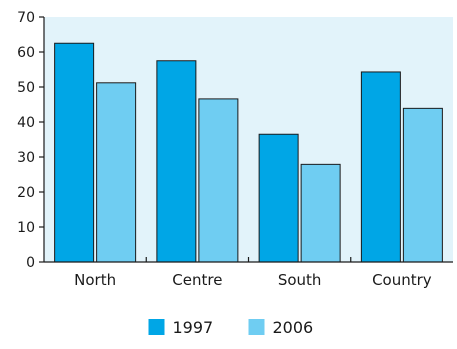 This screenshot has height=349, width=457. I want to click on y-tick-label-0: 0, so click(30, 263).